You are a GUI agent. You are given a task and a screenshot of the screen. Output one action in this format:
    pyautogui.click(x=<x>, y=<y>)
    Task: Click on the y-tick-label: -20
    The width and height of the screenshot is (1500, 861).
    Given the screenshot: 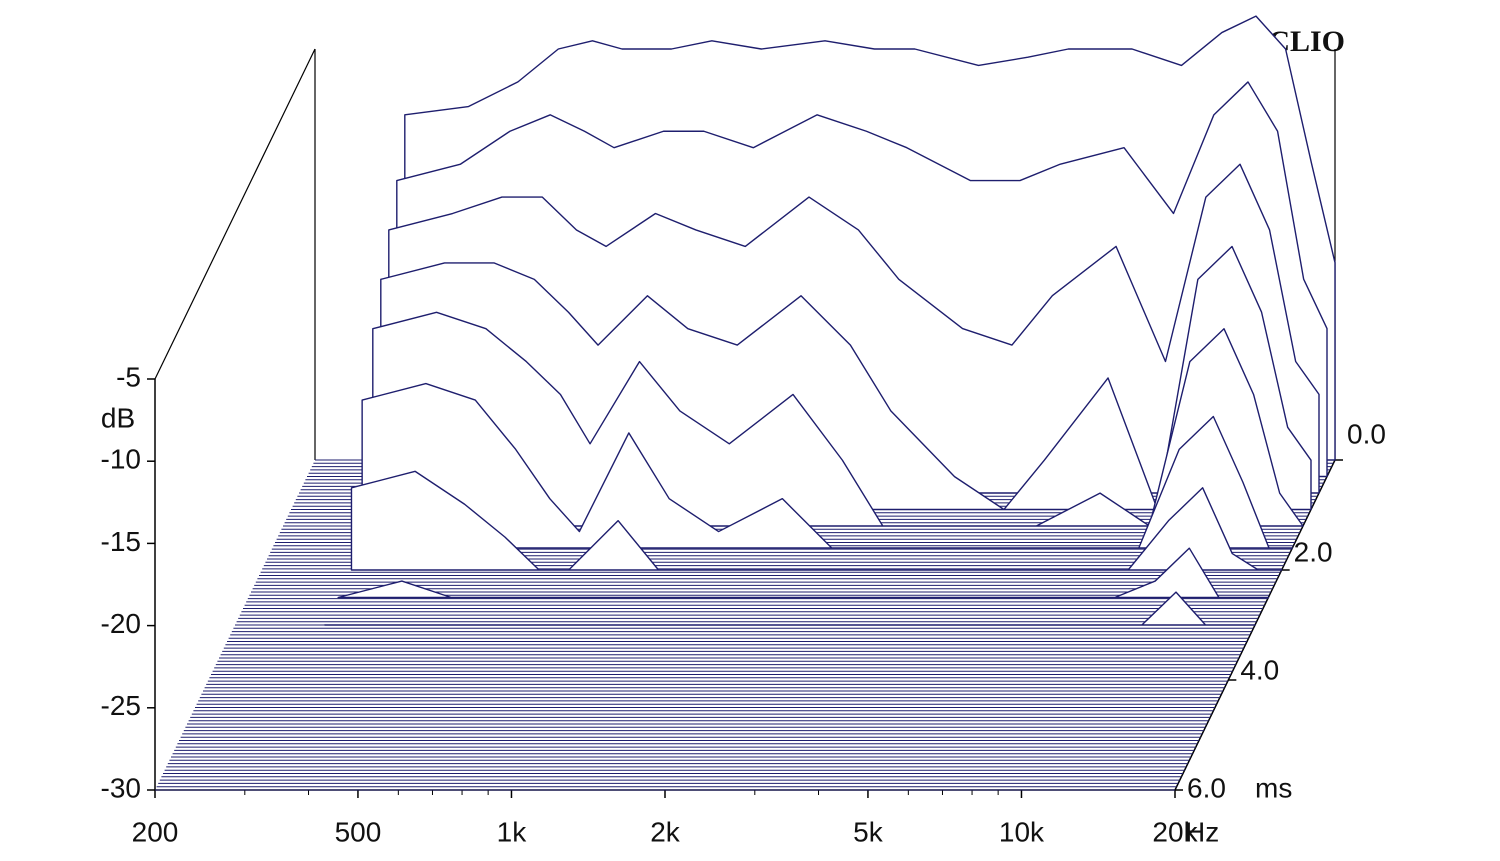 What is the action you would take?
    pyautogui.click(x=121, y=623)
    